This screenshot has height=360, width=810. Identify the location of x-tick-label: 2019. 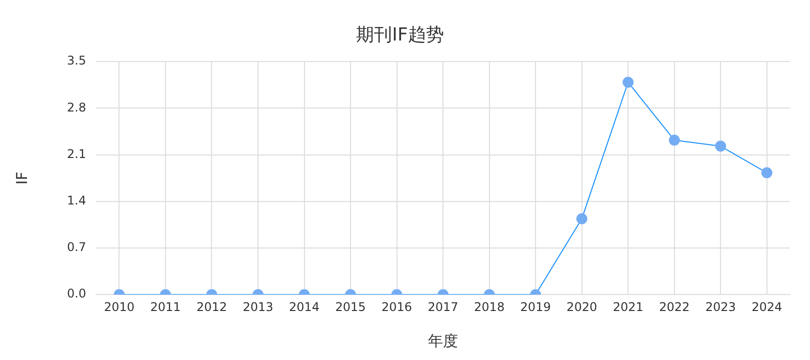
(535, 307).